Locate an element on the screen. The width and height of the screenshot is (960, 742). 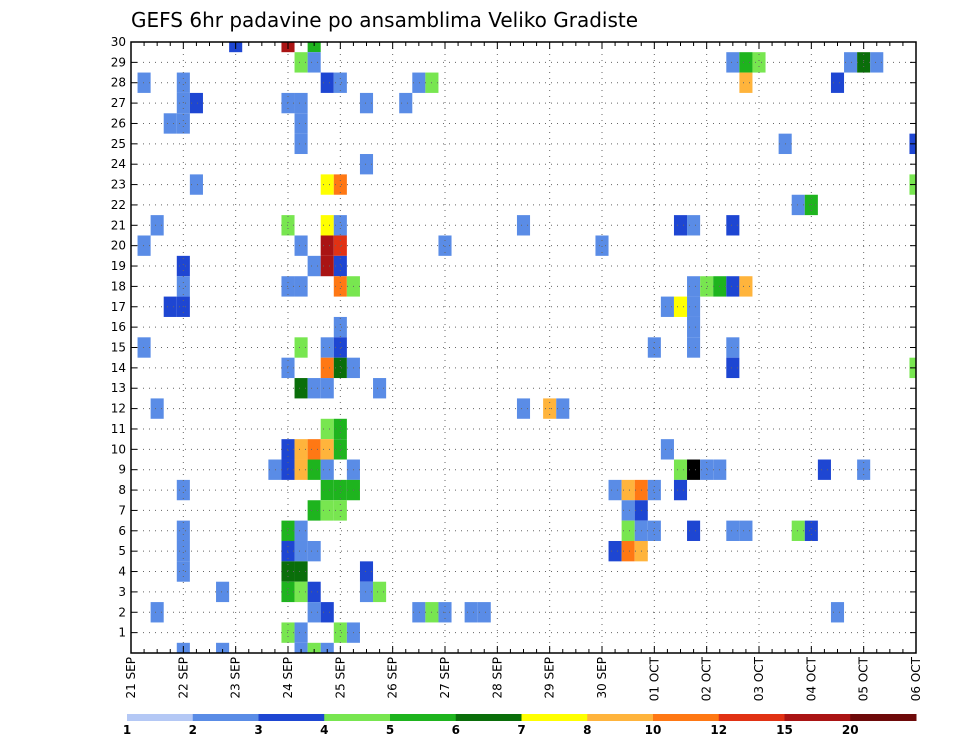
y-tick-label: 4 is located at coordinates (122, 572).